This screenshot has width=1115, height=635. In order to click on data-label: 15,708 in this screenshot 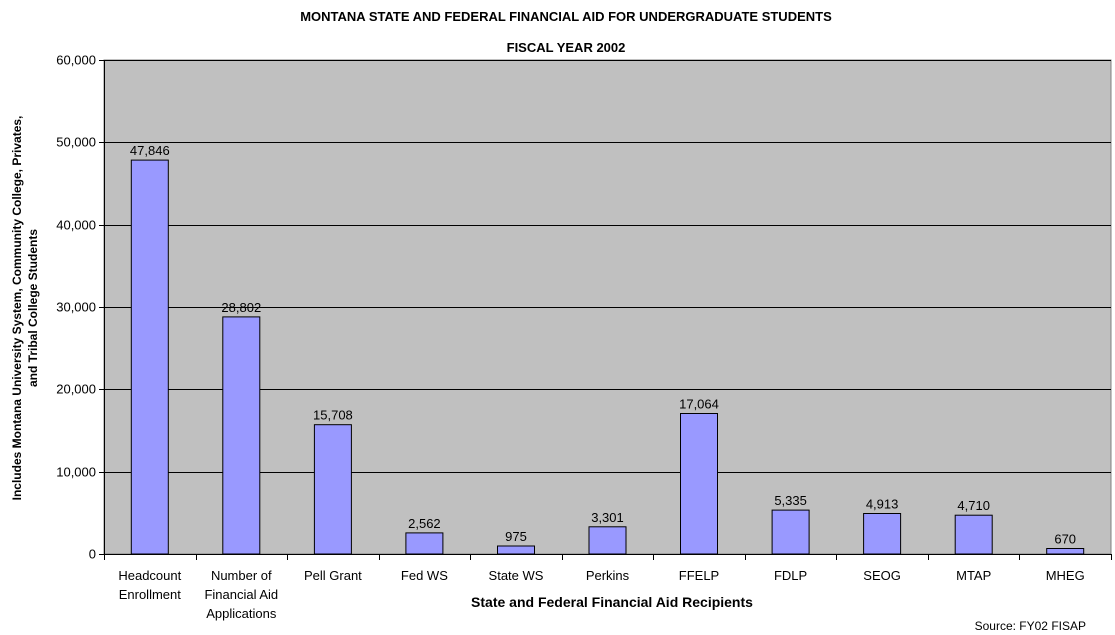, I will do `click(333, 415)`.